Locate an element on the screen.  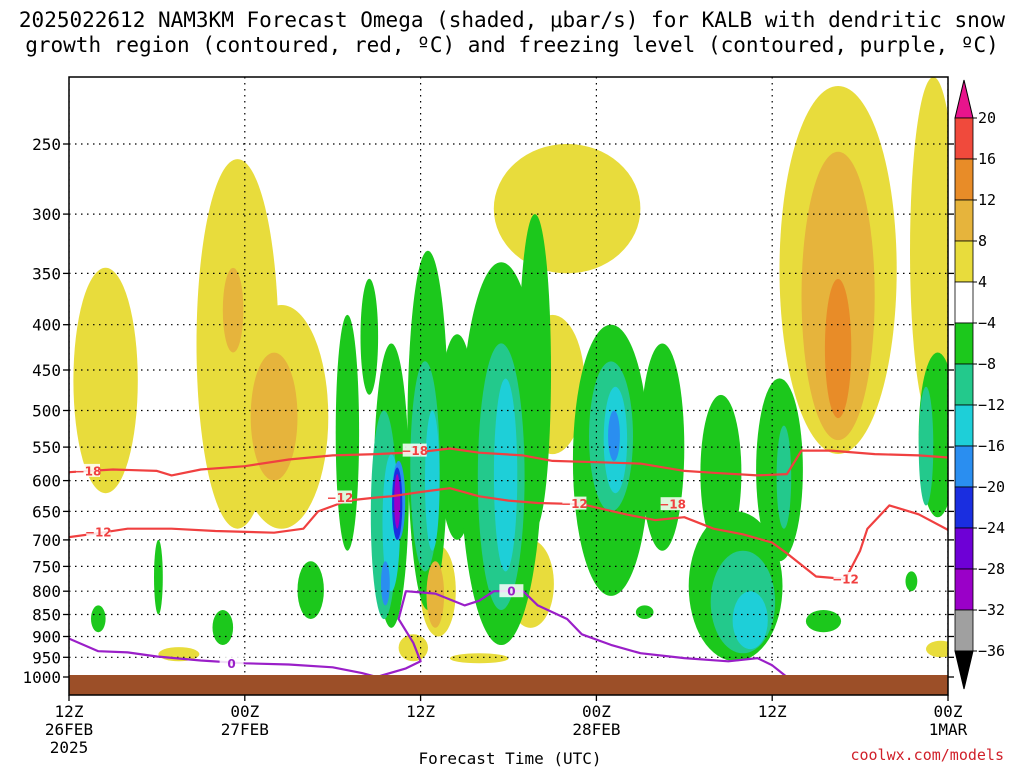
x-tick-label-24-1: 12Z is located at coordinates (420, 711).